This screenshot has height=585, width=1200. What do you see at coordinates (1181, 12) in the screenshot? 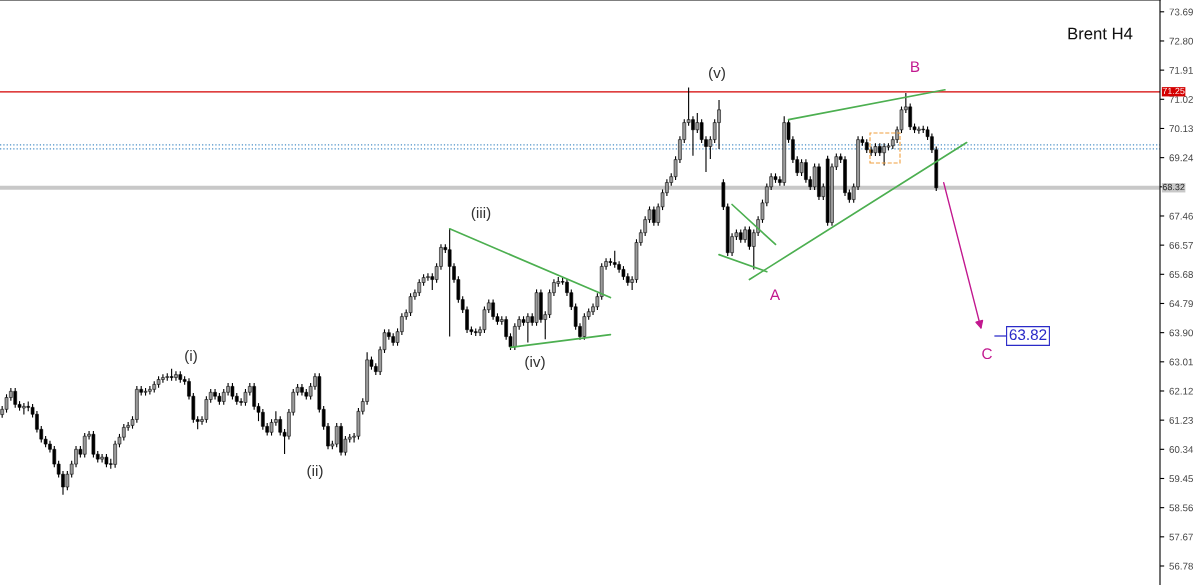
I see `y-tick-label: 73.69` at bounding box center [1181, 12].